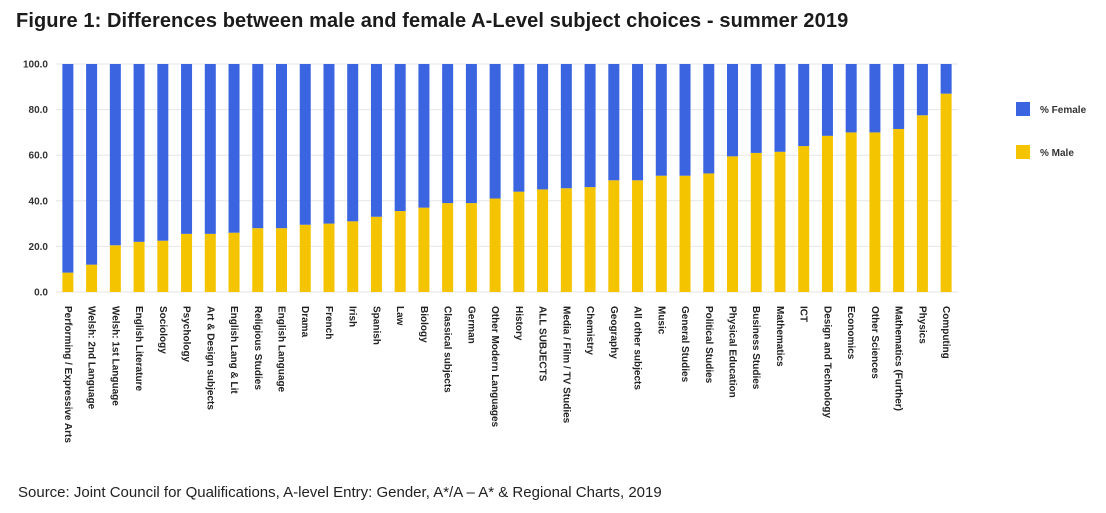 This screenshot has width=1106, height=513. I want to click on y-axis: 0.0 20.0 40.0 60.0 80.0 100.0, so click(35, 179).